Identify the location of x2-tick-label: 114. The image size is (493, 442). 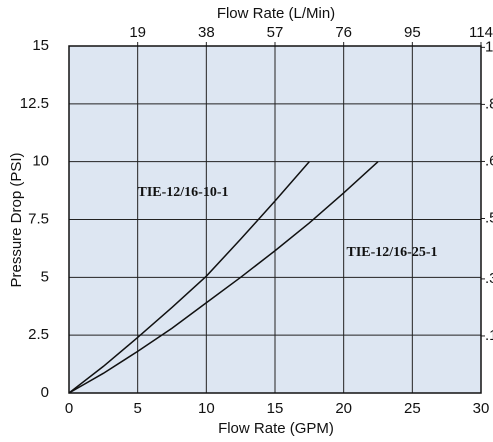
(481, 32).